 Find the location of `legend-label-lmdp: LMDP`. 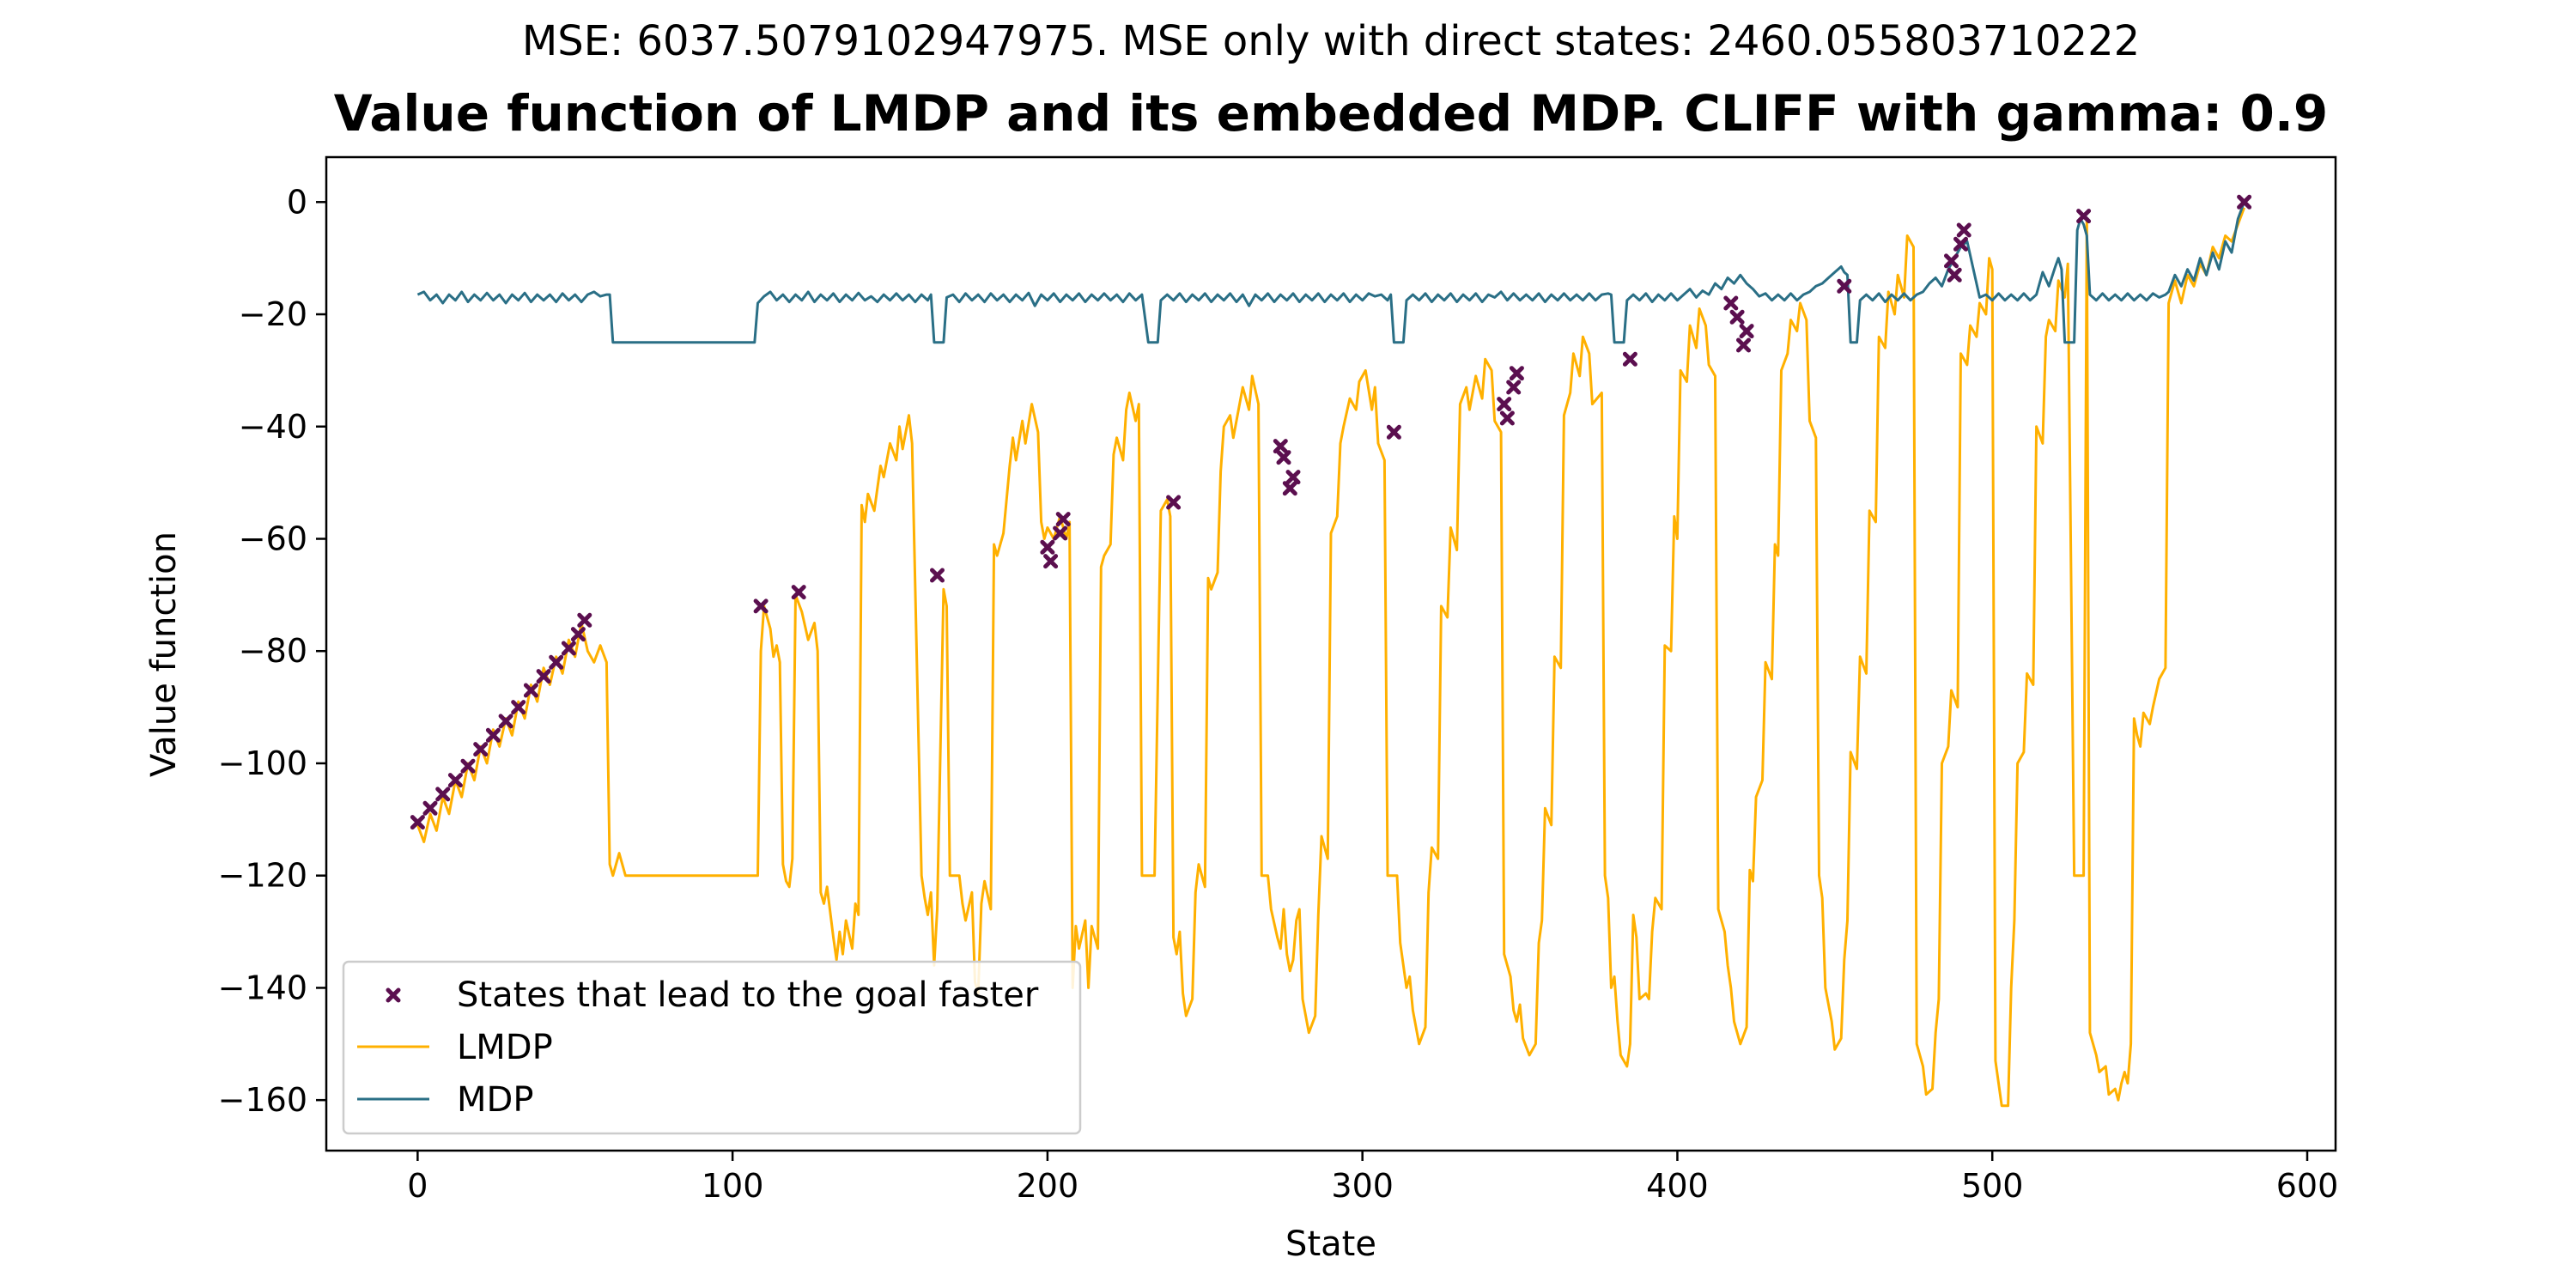

legend-label-lmdp: LMDP is located at coordinates (505, 1047).